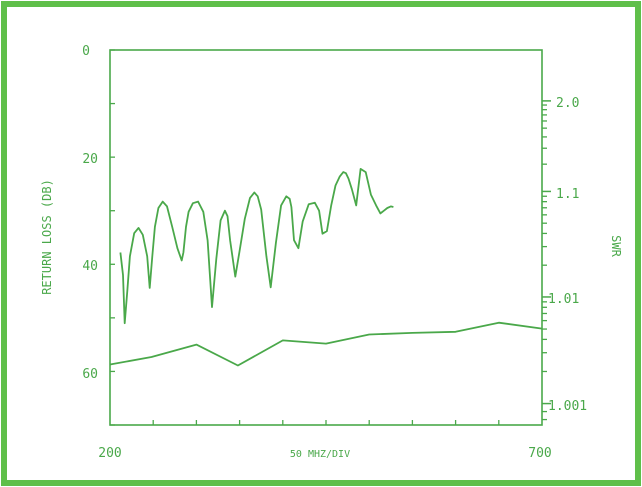 Image resolution: width=642 pixels, height=487 pixels. Describe the element at coordinates (47, 237) in the screenshot. I see `y-axis-label: RETURN LOSS (DB)` at that location.